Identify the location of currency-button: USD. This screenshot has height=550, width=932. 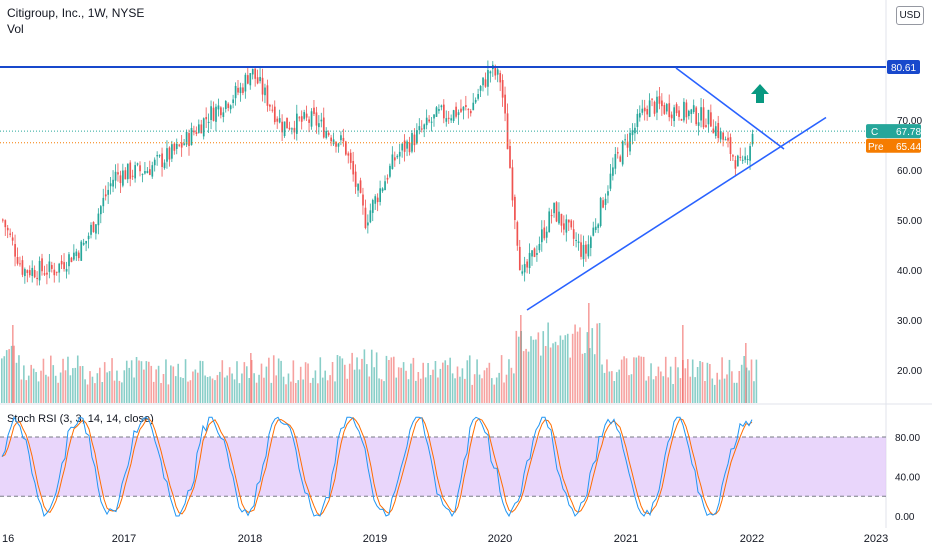
(910, 15).